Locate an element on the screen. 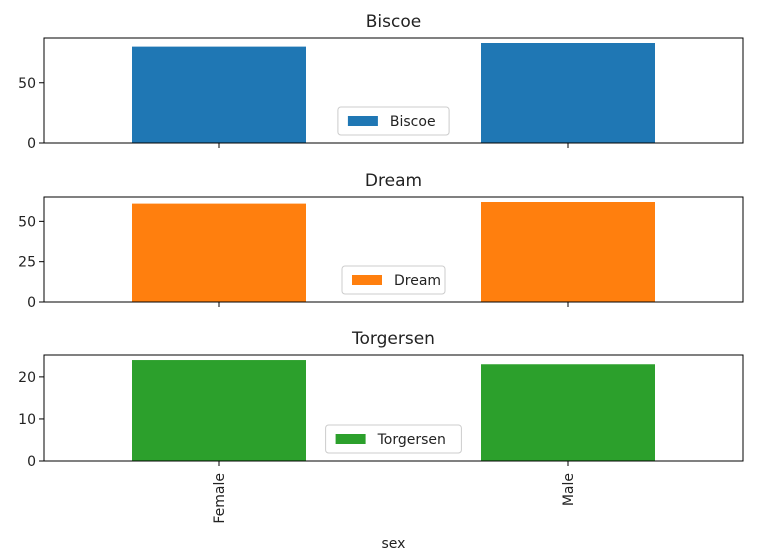 This screenshot has width=768, height=558. panel-title-1: Dream is located at coordinates (393, 181).